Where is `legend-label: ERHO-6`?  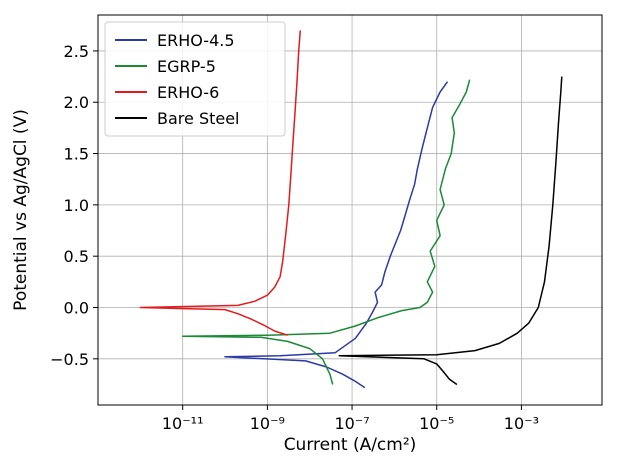
legend-label: ERHO-6 is located at coordinates (188, 92).